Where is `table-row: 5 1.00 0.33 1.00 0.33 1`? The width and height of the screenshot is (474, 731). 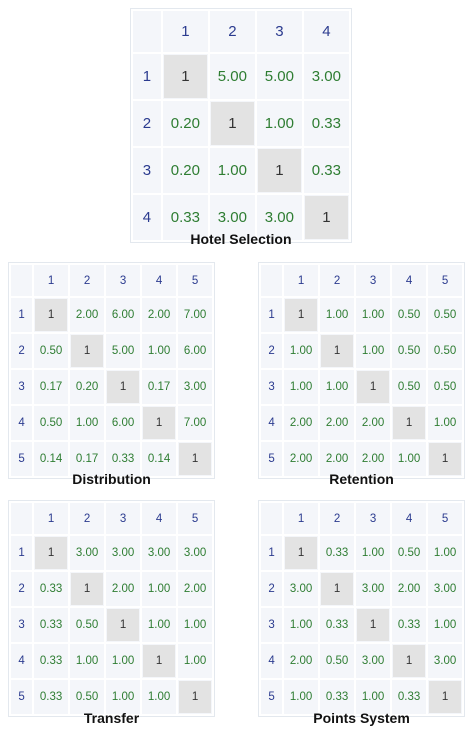
table-row: 5 1.00 0.33 1.00 0.33 1 is located at coordinates (362, 697).